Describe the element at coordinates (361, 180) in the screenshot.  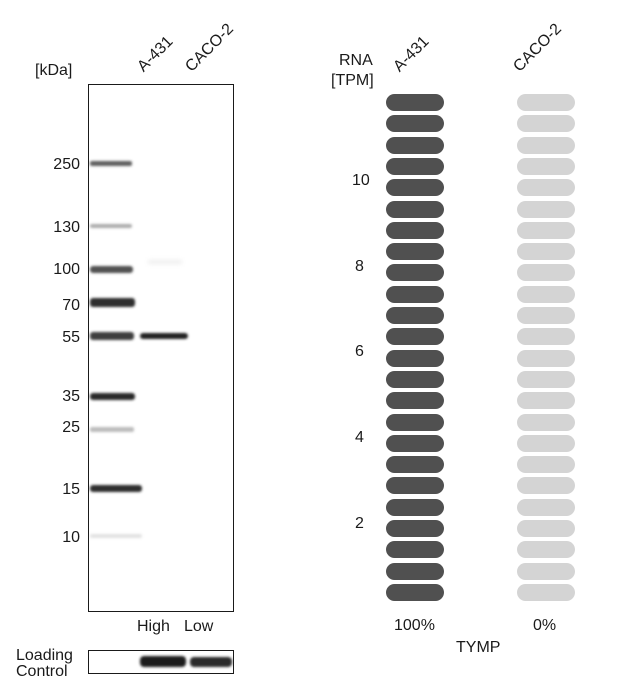
I see `tpm-tick: 10` at that location.